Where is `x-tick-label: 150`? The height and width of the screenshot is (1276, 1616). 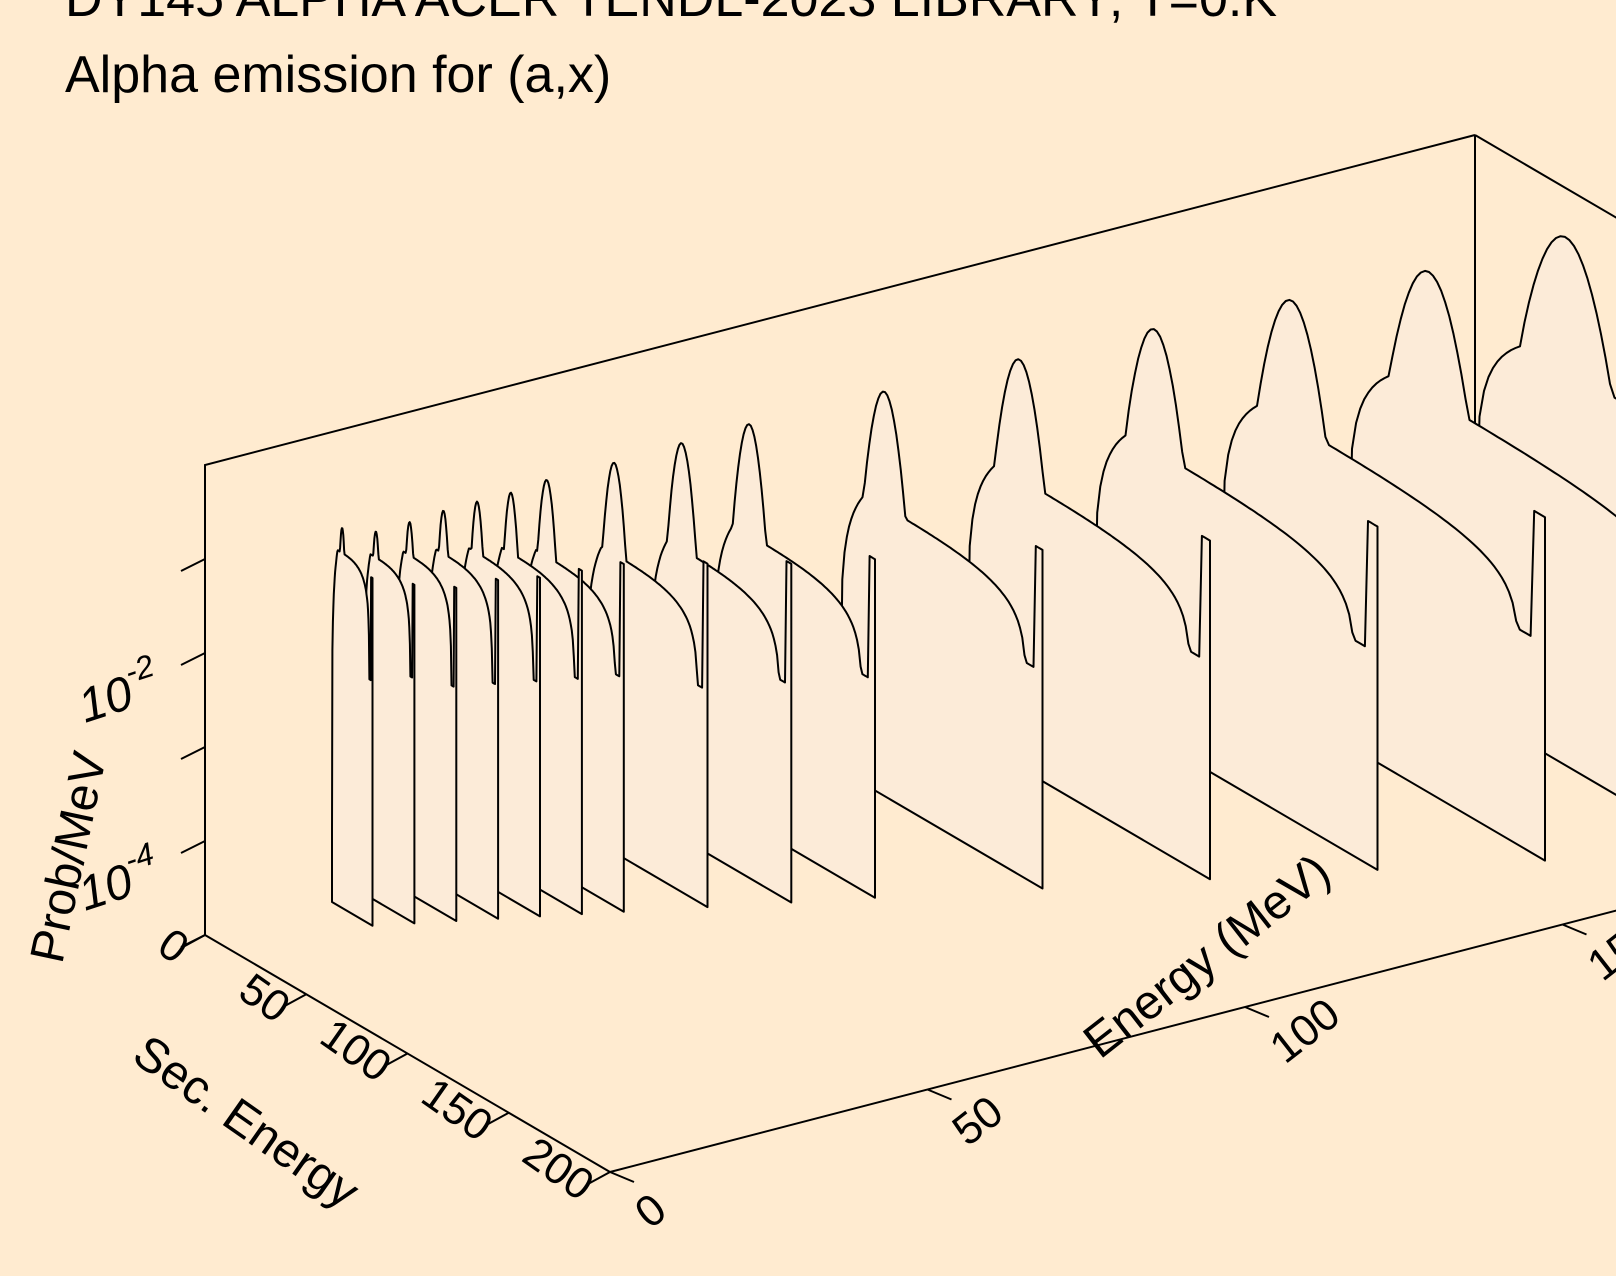
x-tick-label: 150 is located at coordinates (457, 1110).